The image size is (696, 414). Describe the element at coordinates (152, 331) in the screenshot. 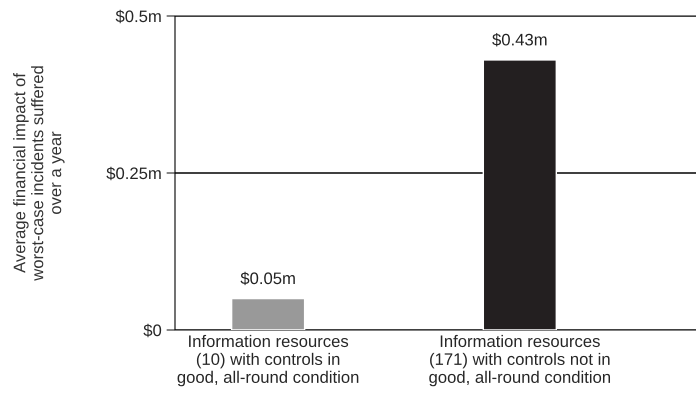

I see `y-tick-label: $0` at that location.